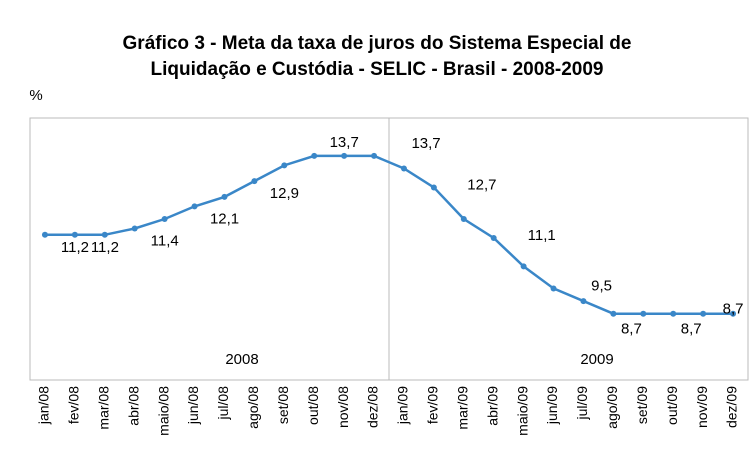  Describe the element at coordinates (596, 359) in the screenshot. I see `year-label: 2009` at that location.